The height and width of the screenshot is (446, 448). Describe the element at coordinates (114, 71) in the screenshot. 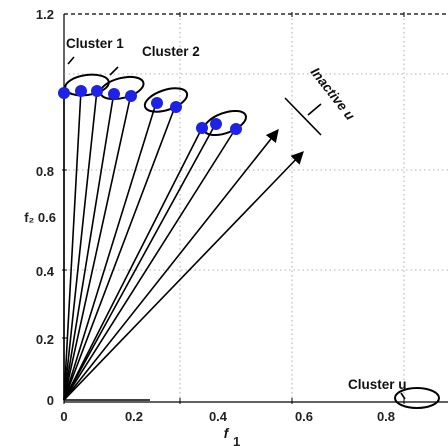

I see `cluster-2-pointer` at that location.